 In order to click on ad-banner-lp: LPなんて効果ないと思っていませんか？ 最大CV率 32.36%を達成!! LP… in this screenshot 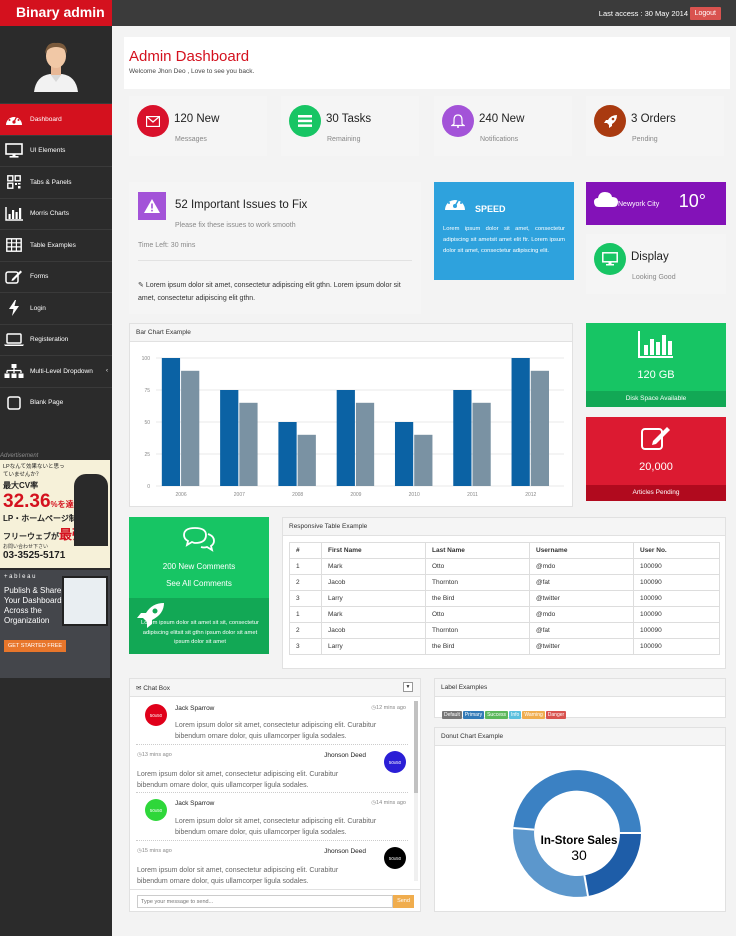, I will do `click(55, 514)`.